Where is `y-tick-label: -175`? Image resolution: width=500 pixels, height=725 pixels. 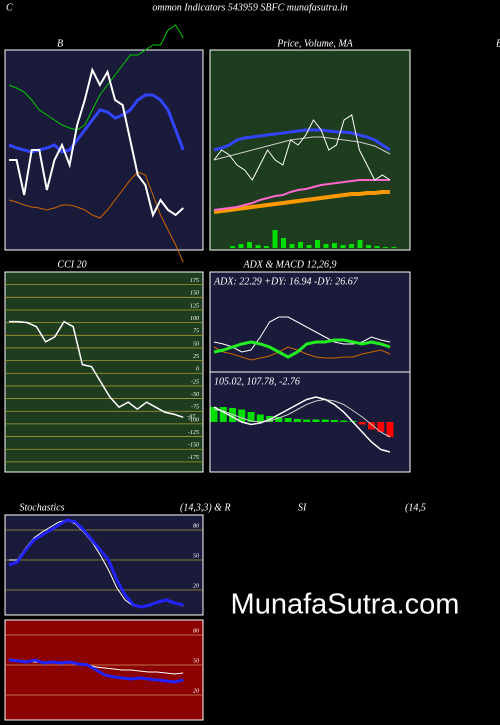
y-tick-label: -175 is located at coordinates (193, 458).